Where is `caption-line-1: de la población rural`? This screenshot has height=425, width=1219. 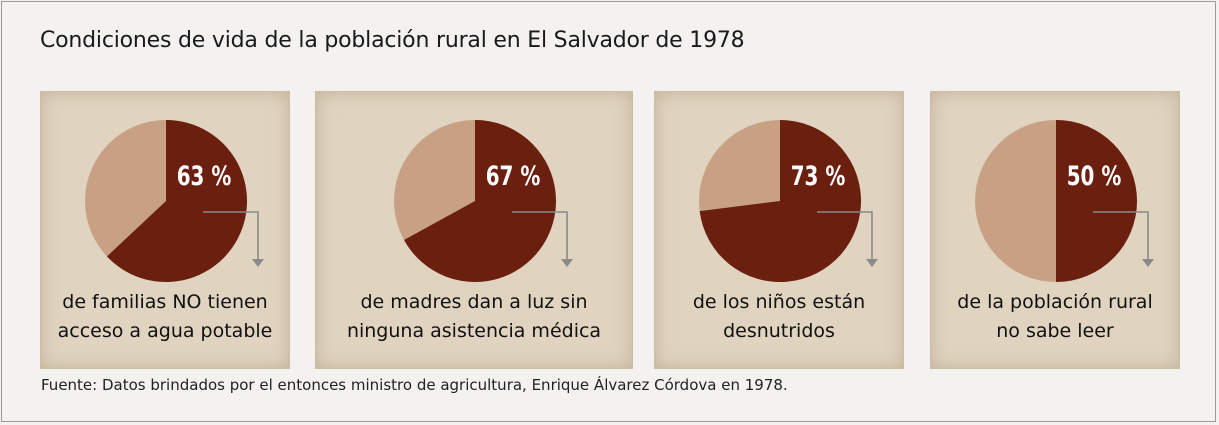
caption-line-1: de la población rural is located at coordinates (1055, 302).